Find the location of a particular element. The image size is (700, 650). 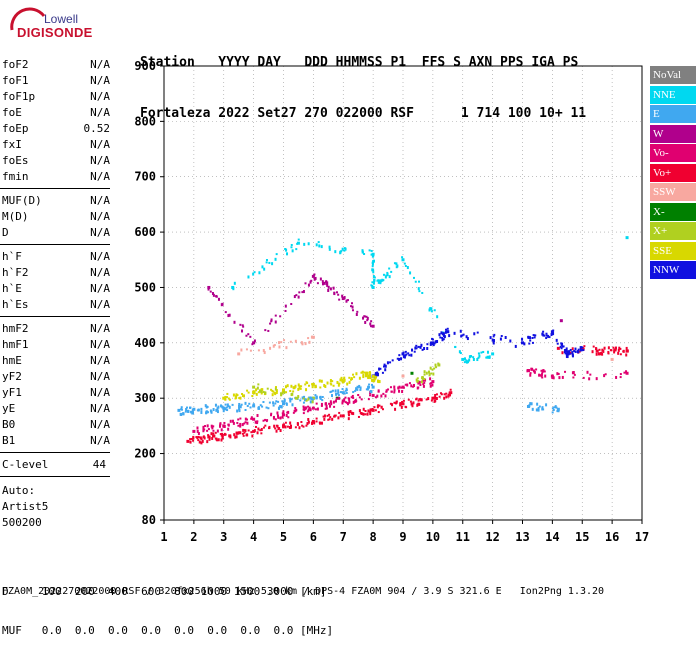

param-row-fxi: fxI N/A is located at coordinates (56, 145).